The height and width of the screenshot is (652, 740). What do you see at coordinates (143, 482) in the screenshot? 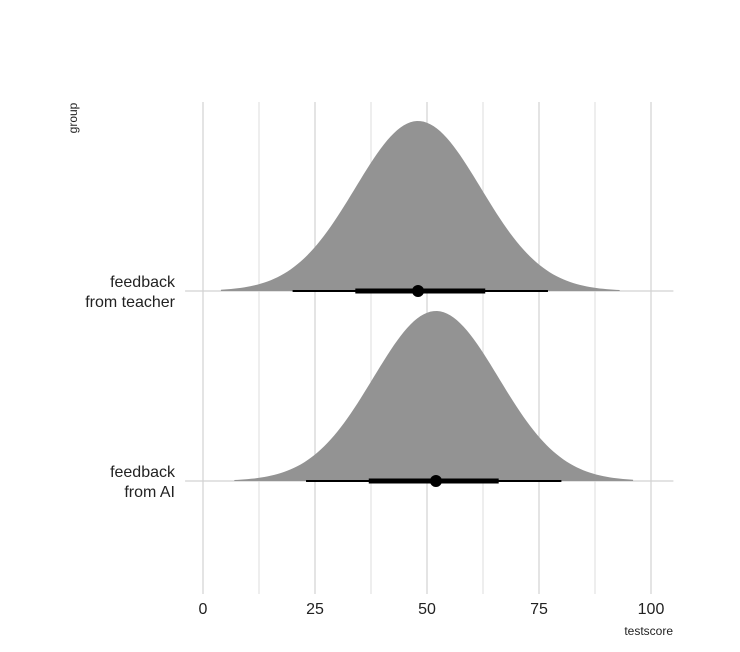
I see `group-label: feedback from AI` at bounding box center [143, 482].